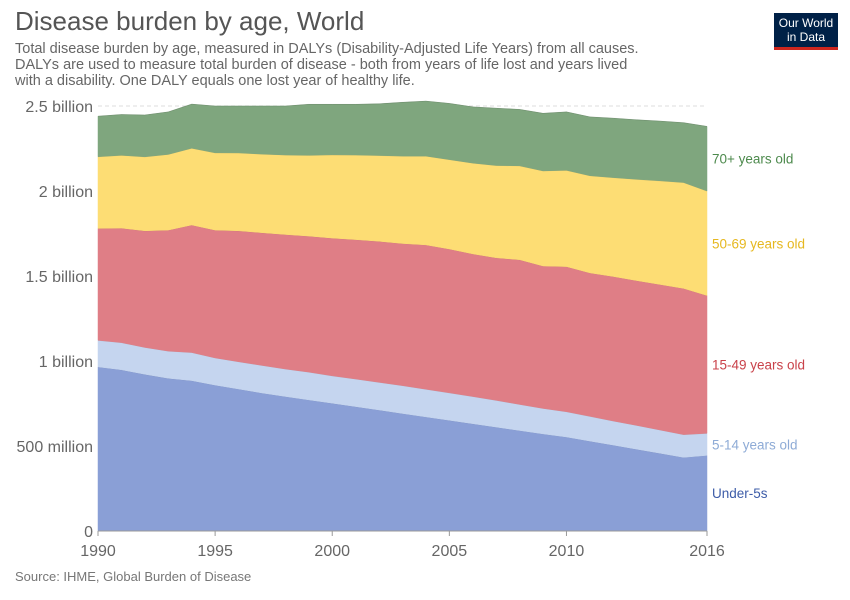 The image size is (850, 600). I want to click on series-label-50-69-years-old: 50-69 years old, so click(758, 243).